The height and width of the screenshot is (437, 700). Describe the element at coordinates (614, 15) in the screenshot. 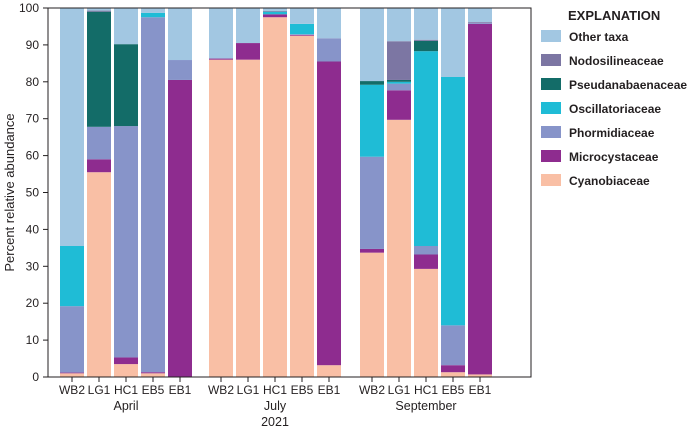

I see `legend-title: EXPLANATION` at that location.